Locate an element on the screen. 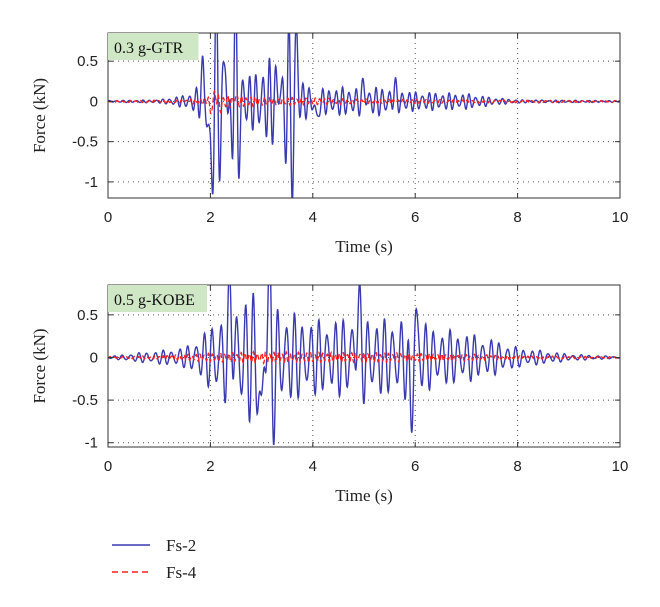 This screenshot has width=660, height=607. panel-label-text: 0.3 g-GTR is located at coordinates (149, 48).